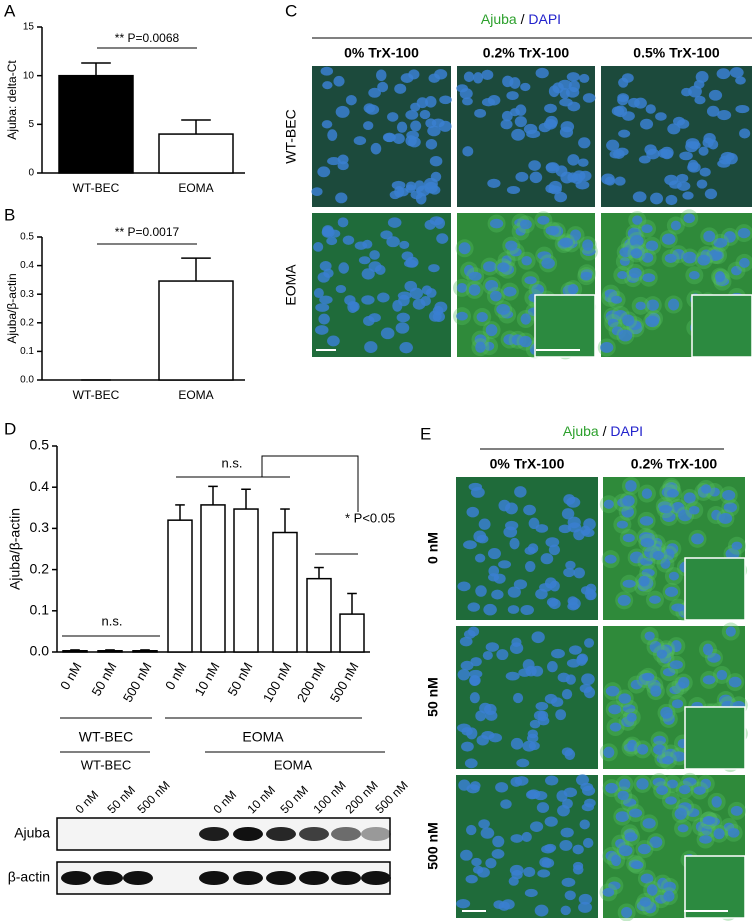 This screenshot has width=752, height=921. What do you see at coordinates (27, 380) in the screenshot?
I see `y-tick-label: 0.0` at bounding box center [27, 380].